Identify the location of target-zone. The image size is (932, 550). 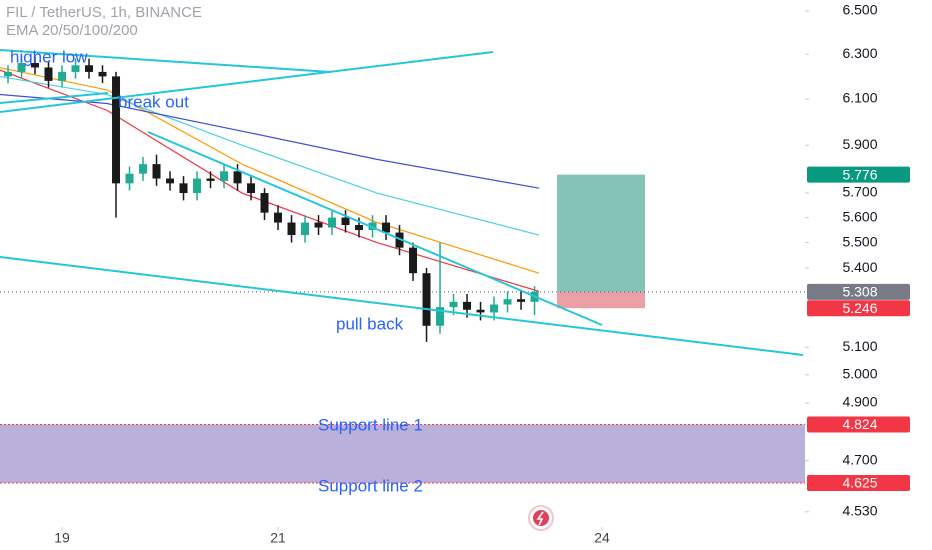
(601, 233).